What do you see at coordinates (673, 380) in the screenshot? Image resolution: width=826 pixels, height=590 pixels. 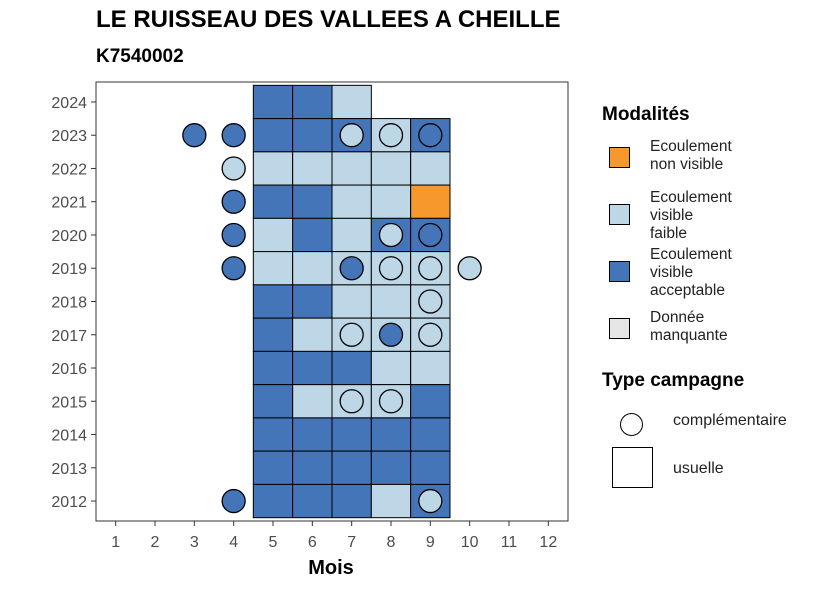 I see `legend-campagne-title: Type campagne` at bounding box center [673, 380].